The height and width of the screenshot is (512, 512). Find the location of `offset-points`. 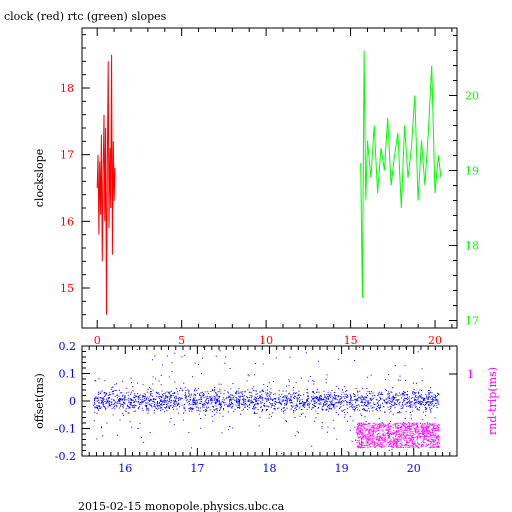

offset-points is located at coordinates (266, 401).